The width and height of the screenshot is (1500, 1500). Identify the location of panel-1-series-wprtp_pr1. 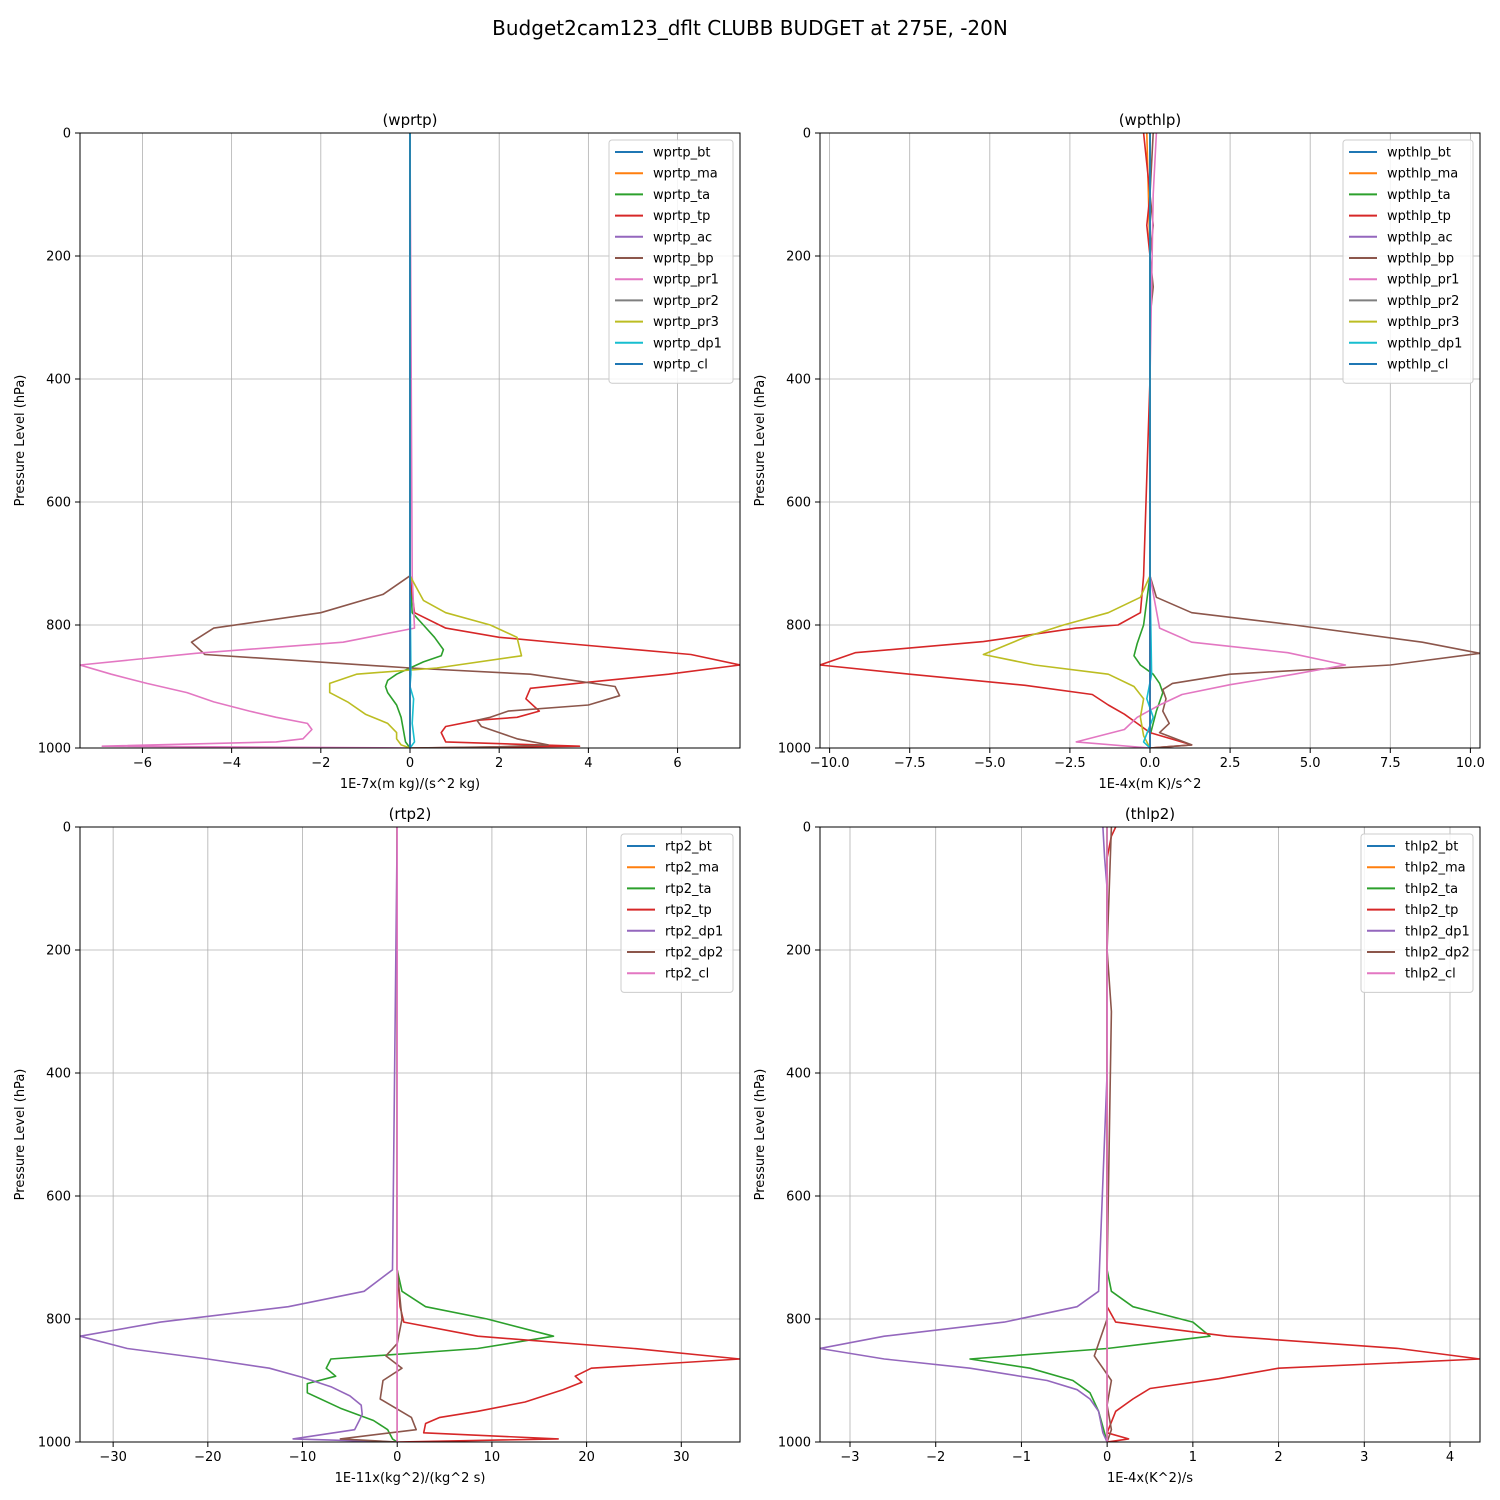
(248, 440).